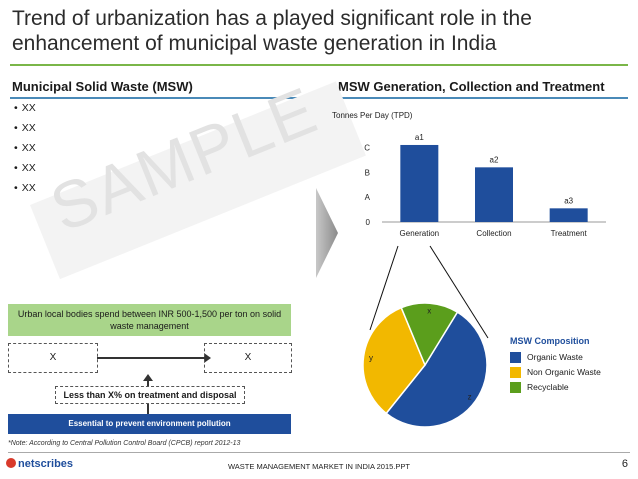 The height and width of the screenshot is (479, 638). I want to click on y-tick-label: A, so click(368, 197).